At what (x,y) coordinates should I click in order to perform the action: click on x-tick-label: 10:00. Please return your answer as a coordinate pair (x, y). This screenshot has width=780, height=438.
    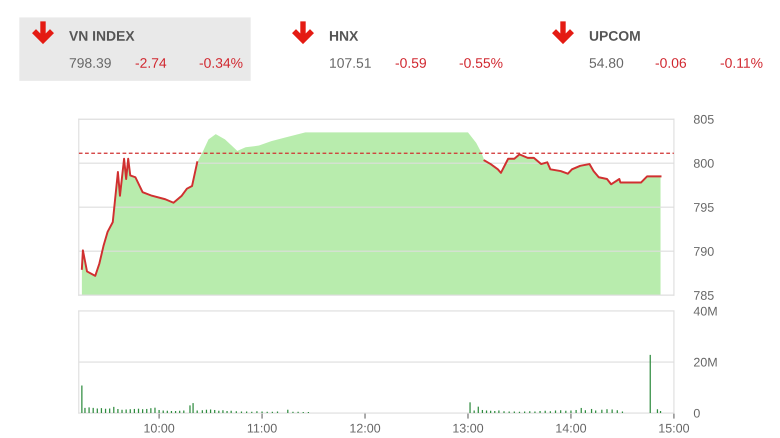
    Looking at the image, I should click on (159, 428).